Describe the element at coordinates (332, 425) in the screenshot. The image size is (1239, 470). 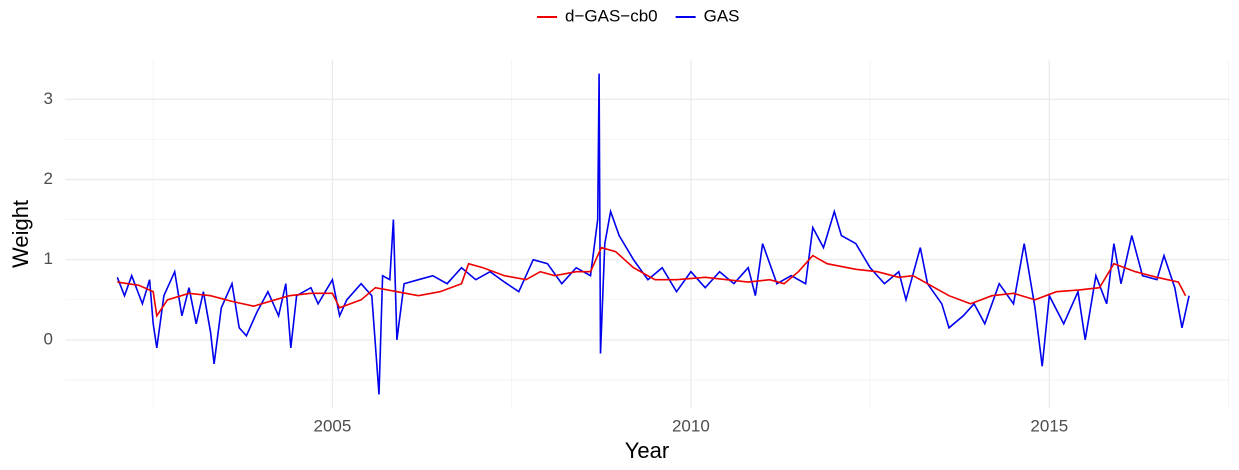
I see `x-tick-label: 2005` at that location.